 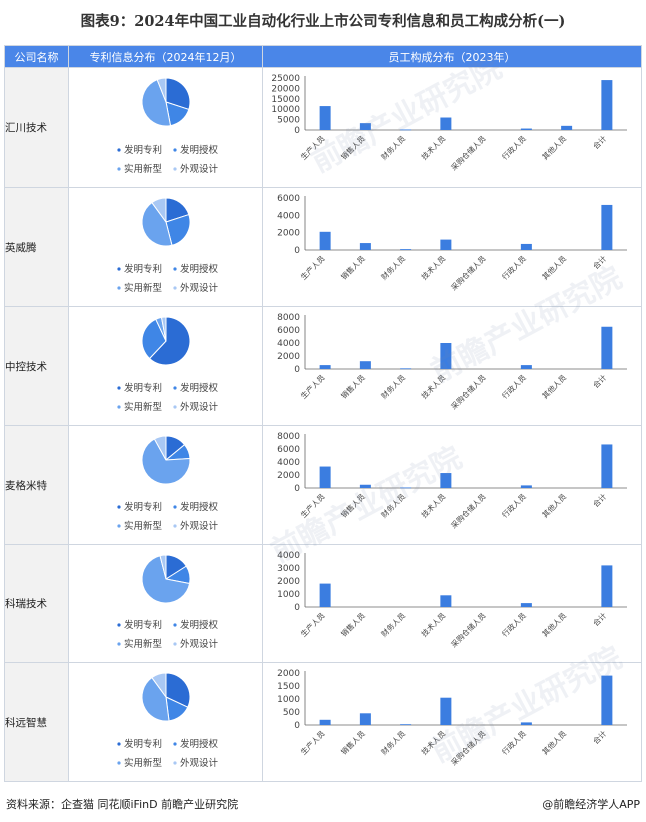 I want to click on header-company: 公司名称, so click(x=36, y=56).